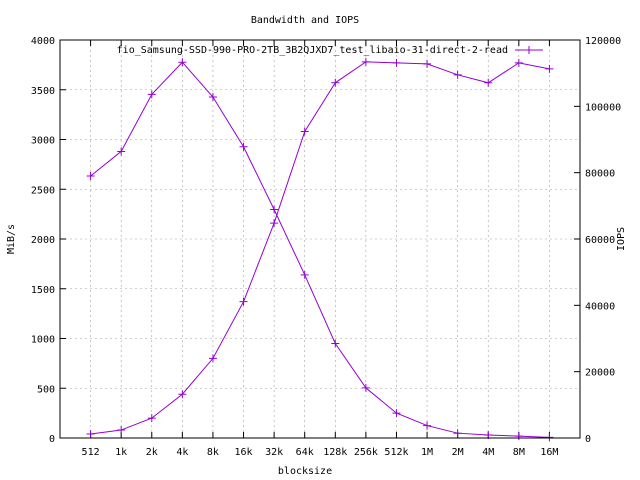 This screenshot has width=640, height=480. Describe the element at coordinates (11, 239) in the screenshot. I see `y-axis-label: MiB/s` at that location.